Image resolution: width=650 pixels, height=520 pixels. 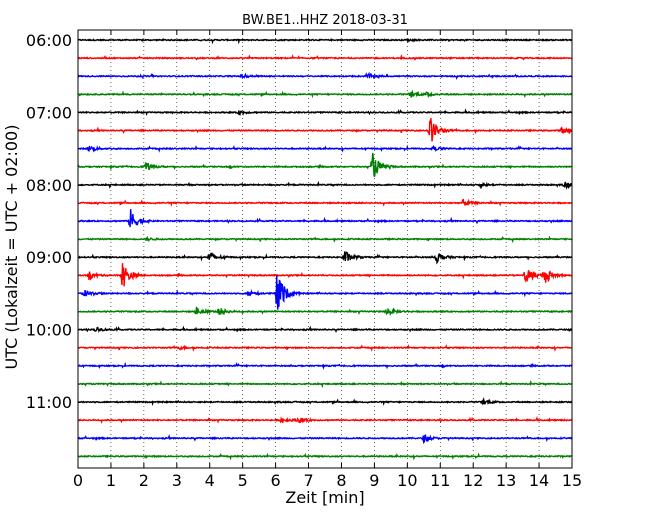 What do you see at coordinates (144, 480) in the screenshot?
I see `x-tick-label: 2` at bounding box center [144, 480].